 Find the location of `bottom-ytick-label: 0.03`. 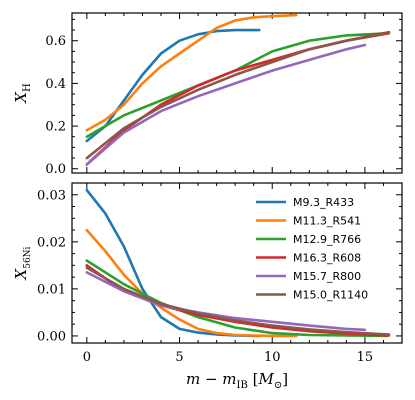

bottom-ytick-label: 0.03 is located at coordinates (51, 195).